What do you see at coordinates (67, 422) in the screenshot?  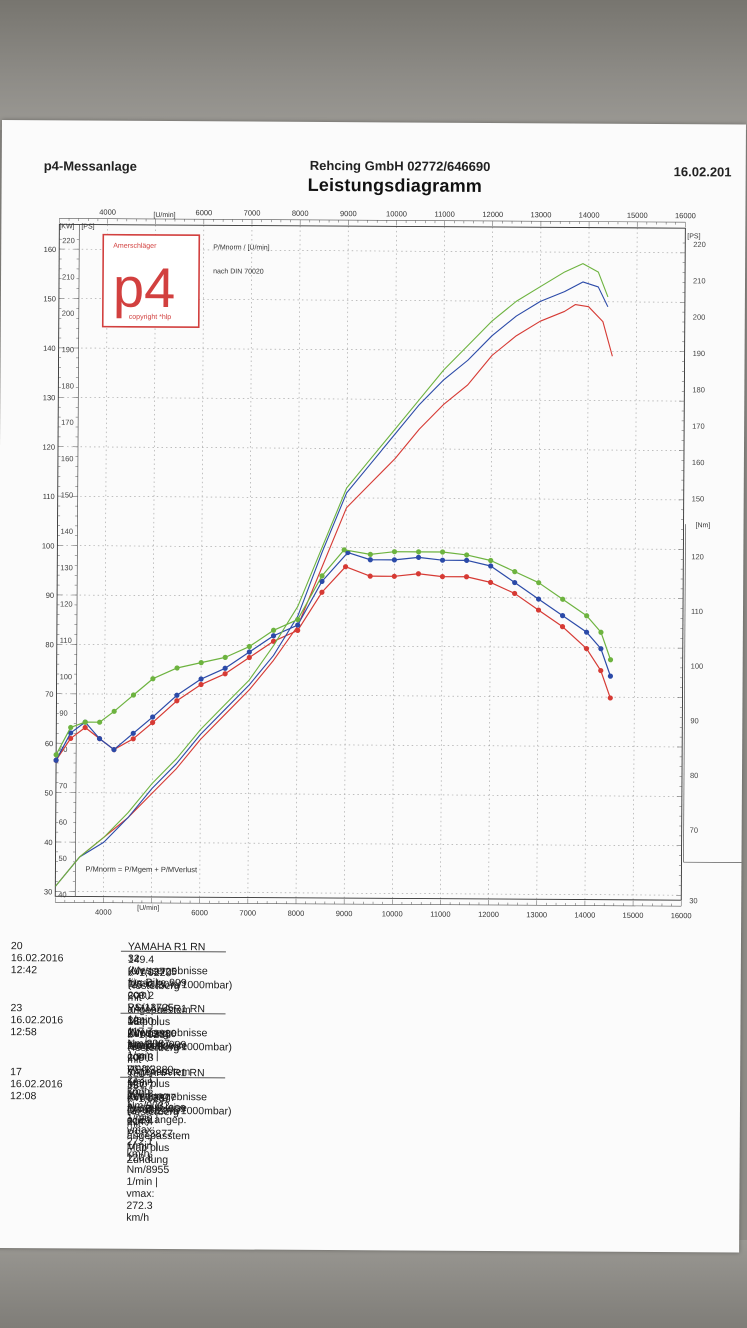 I see `ps-left-tick-label: 170` at bounding box center [67, 422].